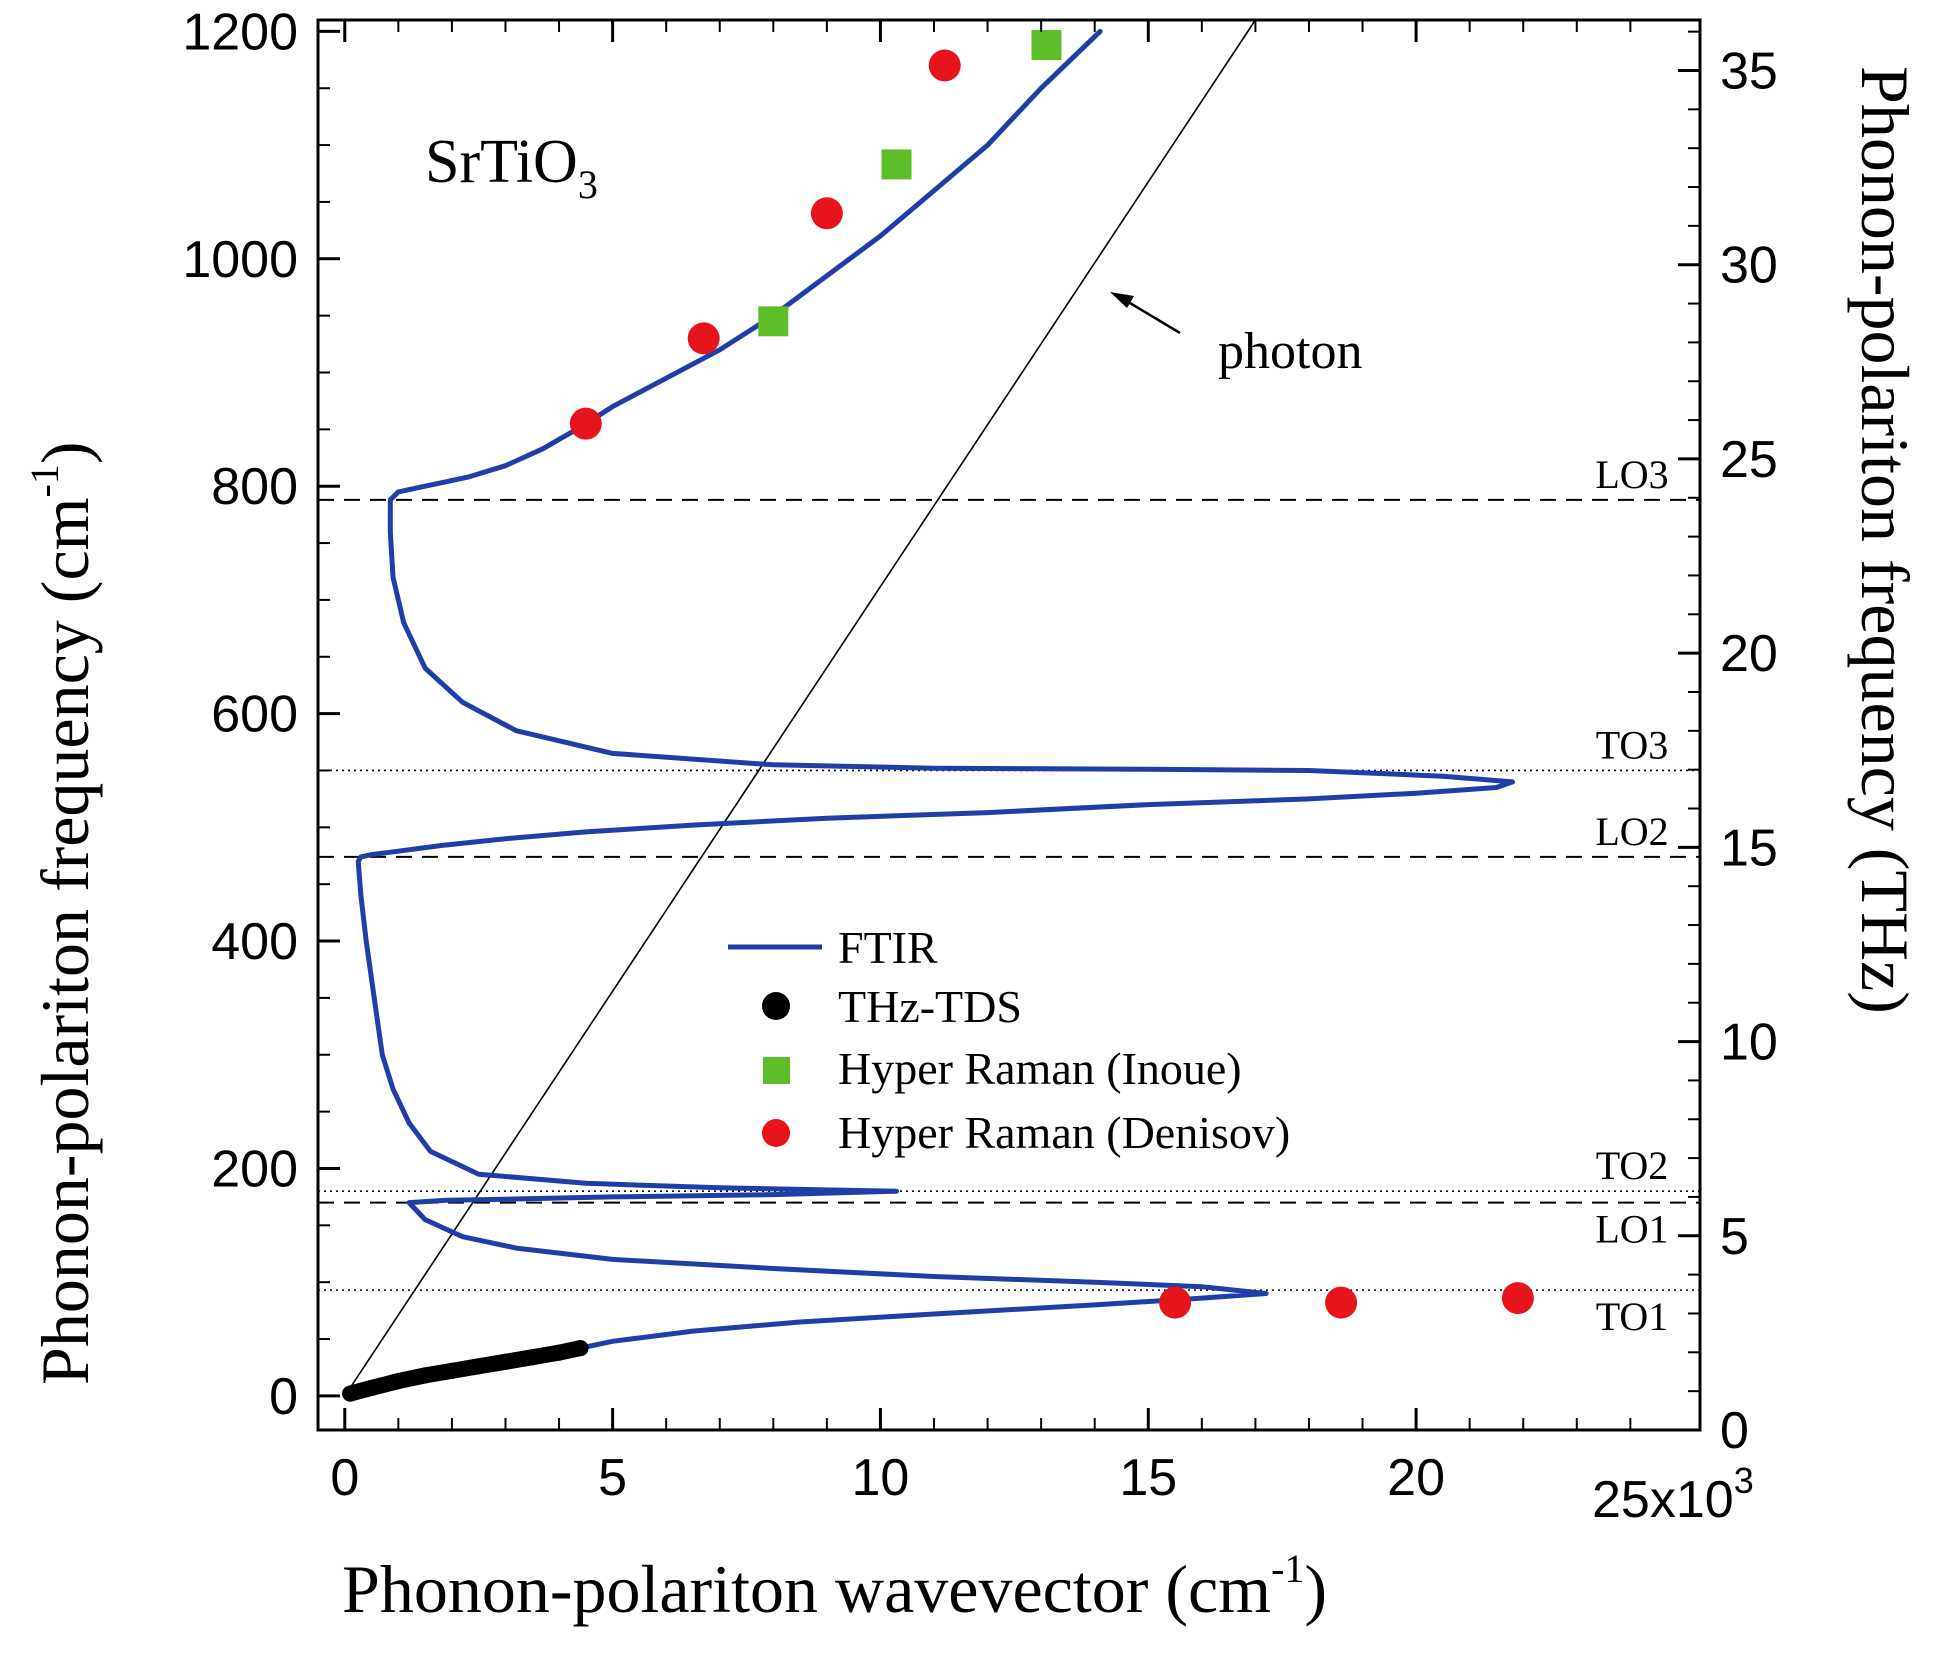  I want to click on x-tick-label: 20, so click(1416, 1478).